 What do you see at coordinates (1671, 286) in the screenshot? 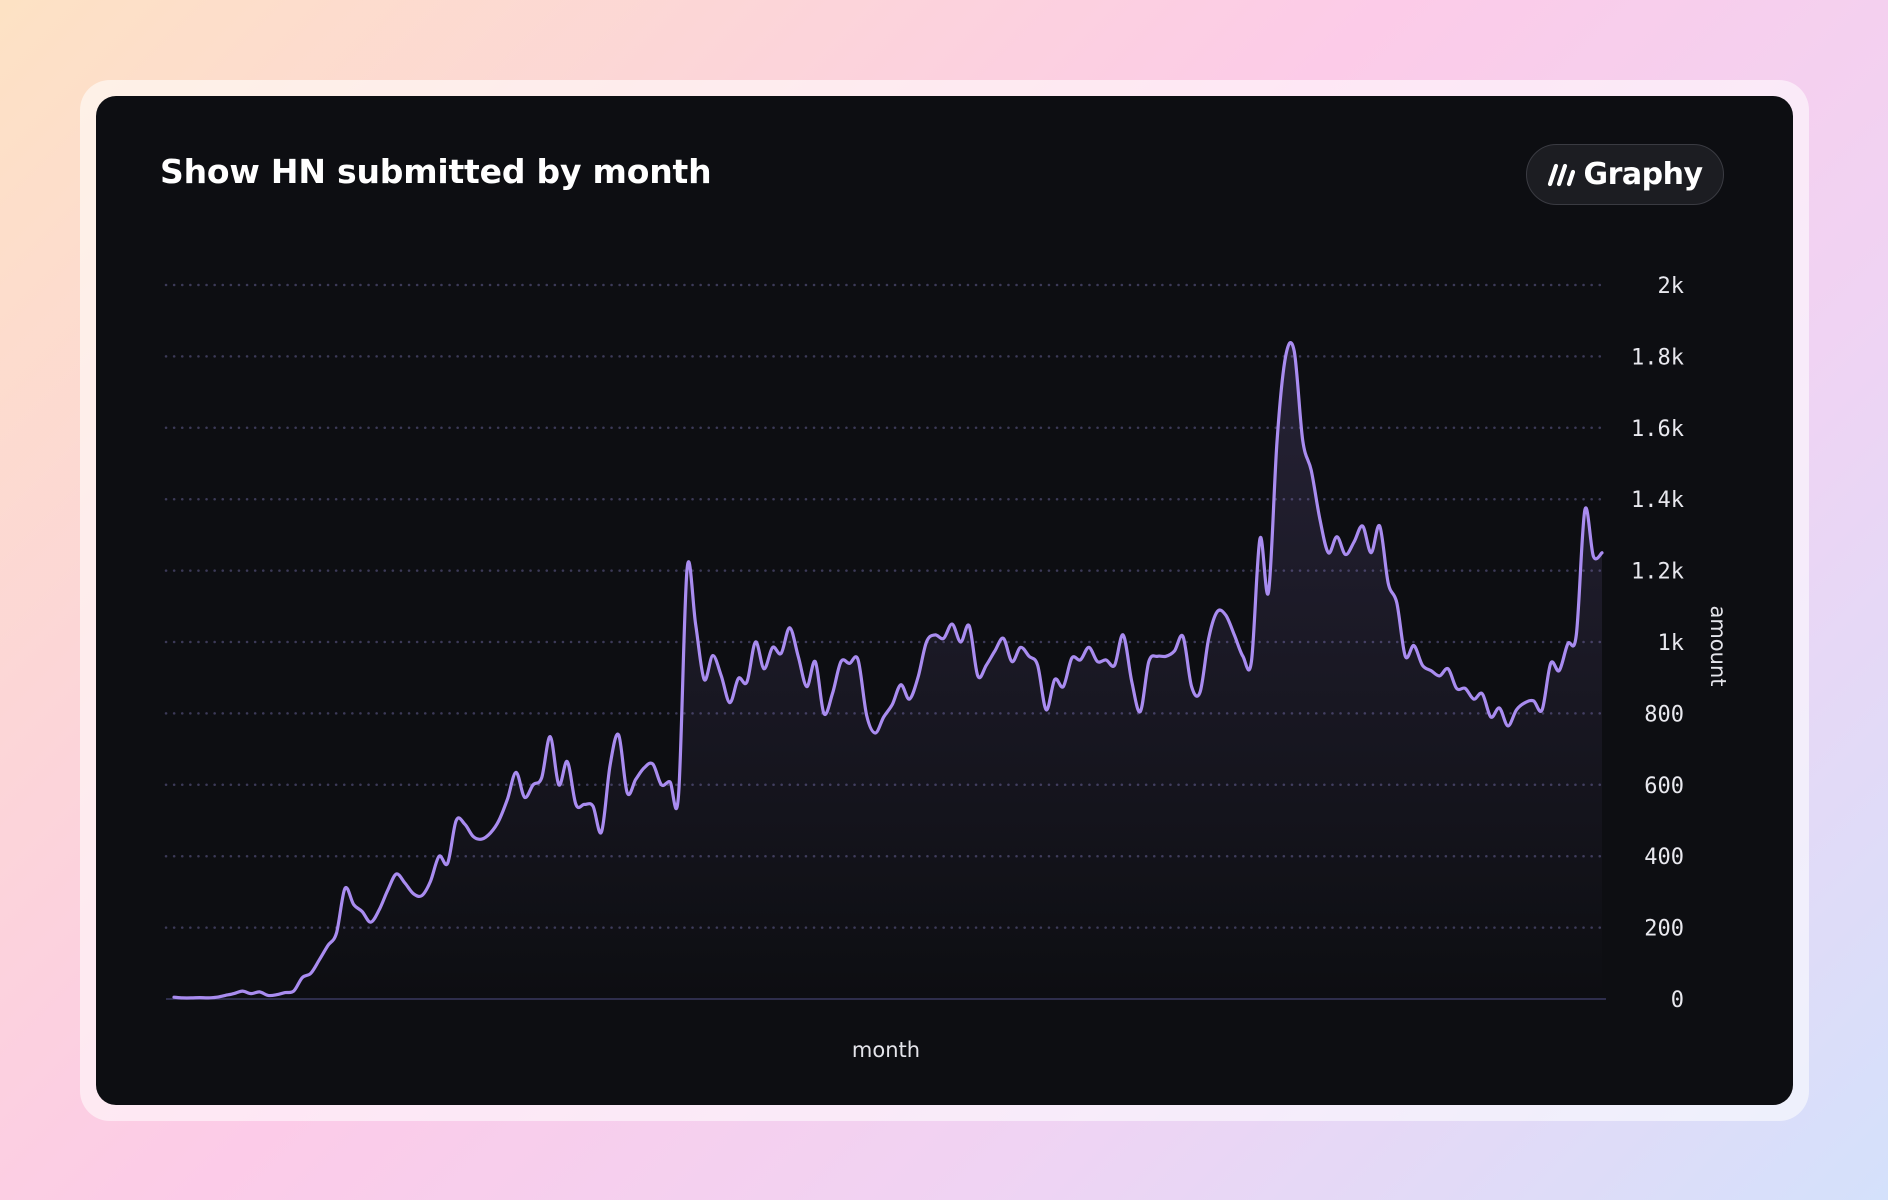
I see `y-tick-label: 2k` at bounding box center [1671, 286].